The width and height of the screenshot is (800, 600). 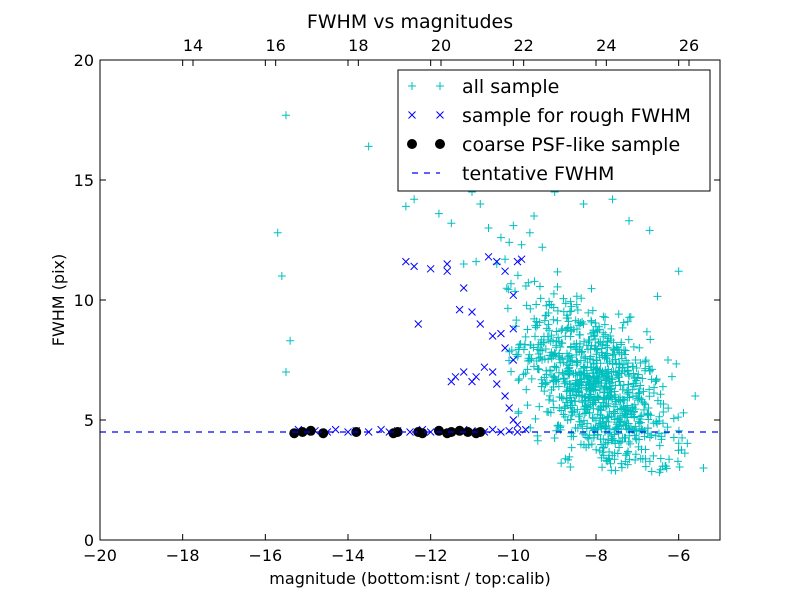 What do you see at coordinates (183, 555) in the screenshot?
I see `x-tick-label: −18` at bounding box center [183, 555].